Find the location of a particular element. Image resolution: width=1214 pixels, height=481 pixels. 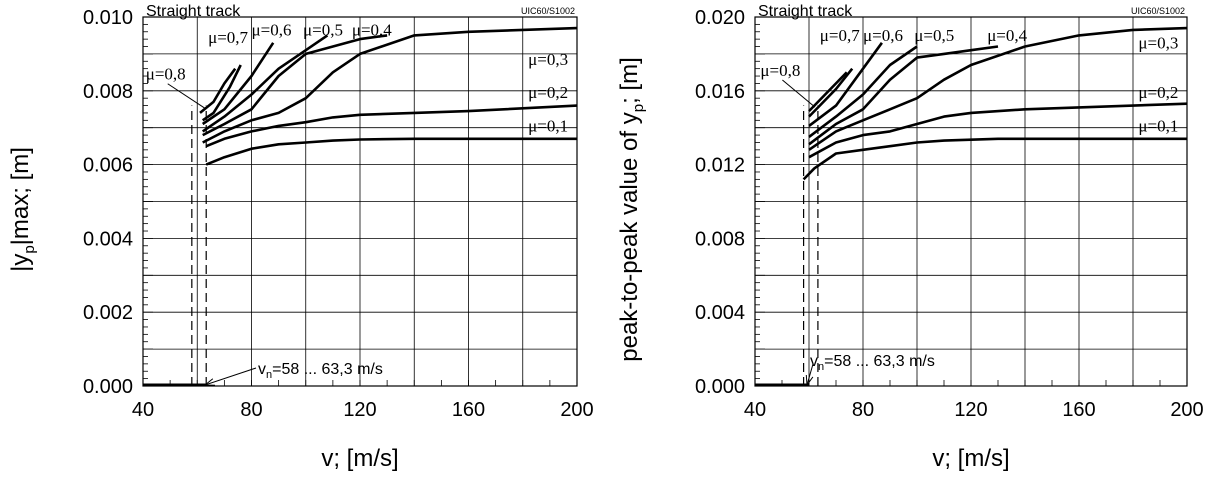

y-tick-label: 0.016 is located at coordinates (720, 92).